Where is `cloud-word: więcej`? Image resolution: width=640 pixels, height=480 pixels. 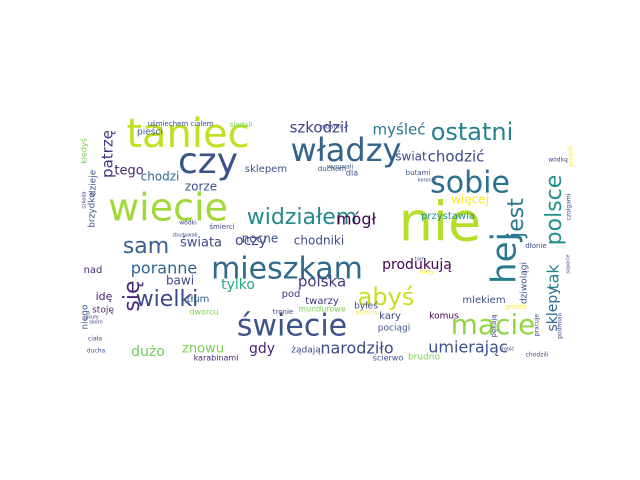
cloud-word: więcej is located at coordinates (470, 200).